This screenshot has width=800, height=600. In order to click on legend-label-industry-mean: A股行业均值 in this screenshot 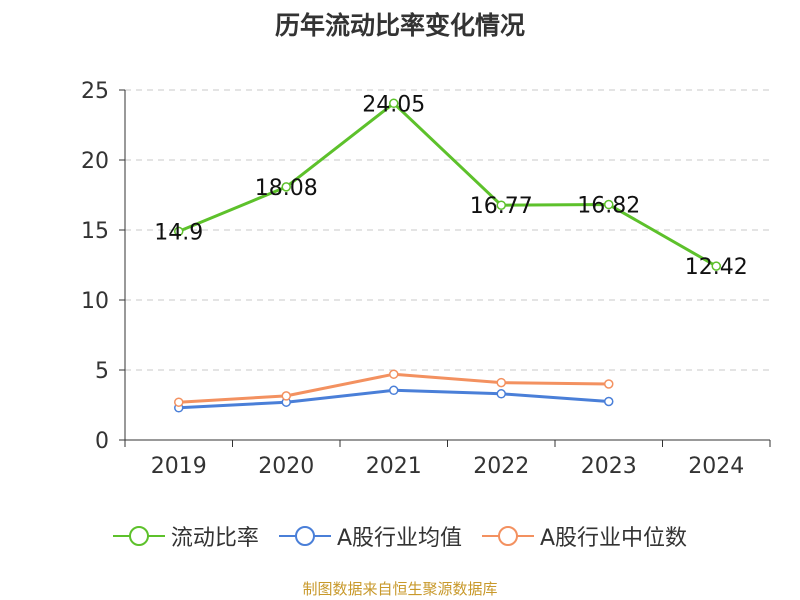, I will do `click(399, 538)`.